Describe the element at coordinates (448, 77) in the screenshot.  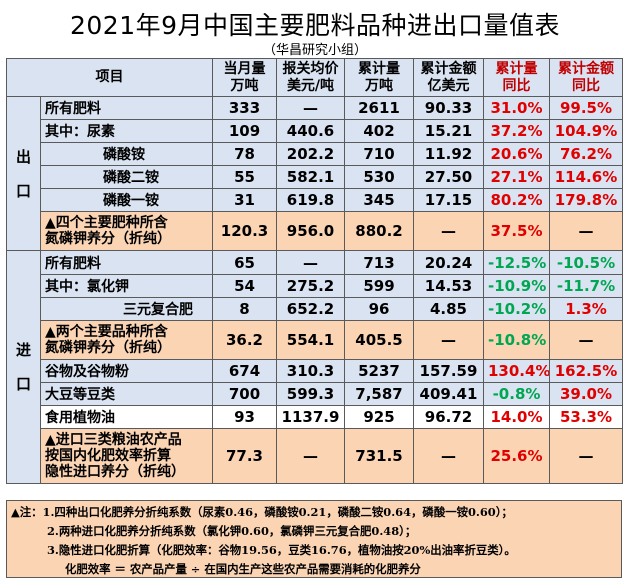
I see `header-cum-amt: 累计金额 亿美元` at that location.